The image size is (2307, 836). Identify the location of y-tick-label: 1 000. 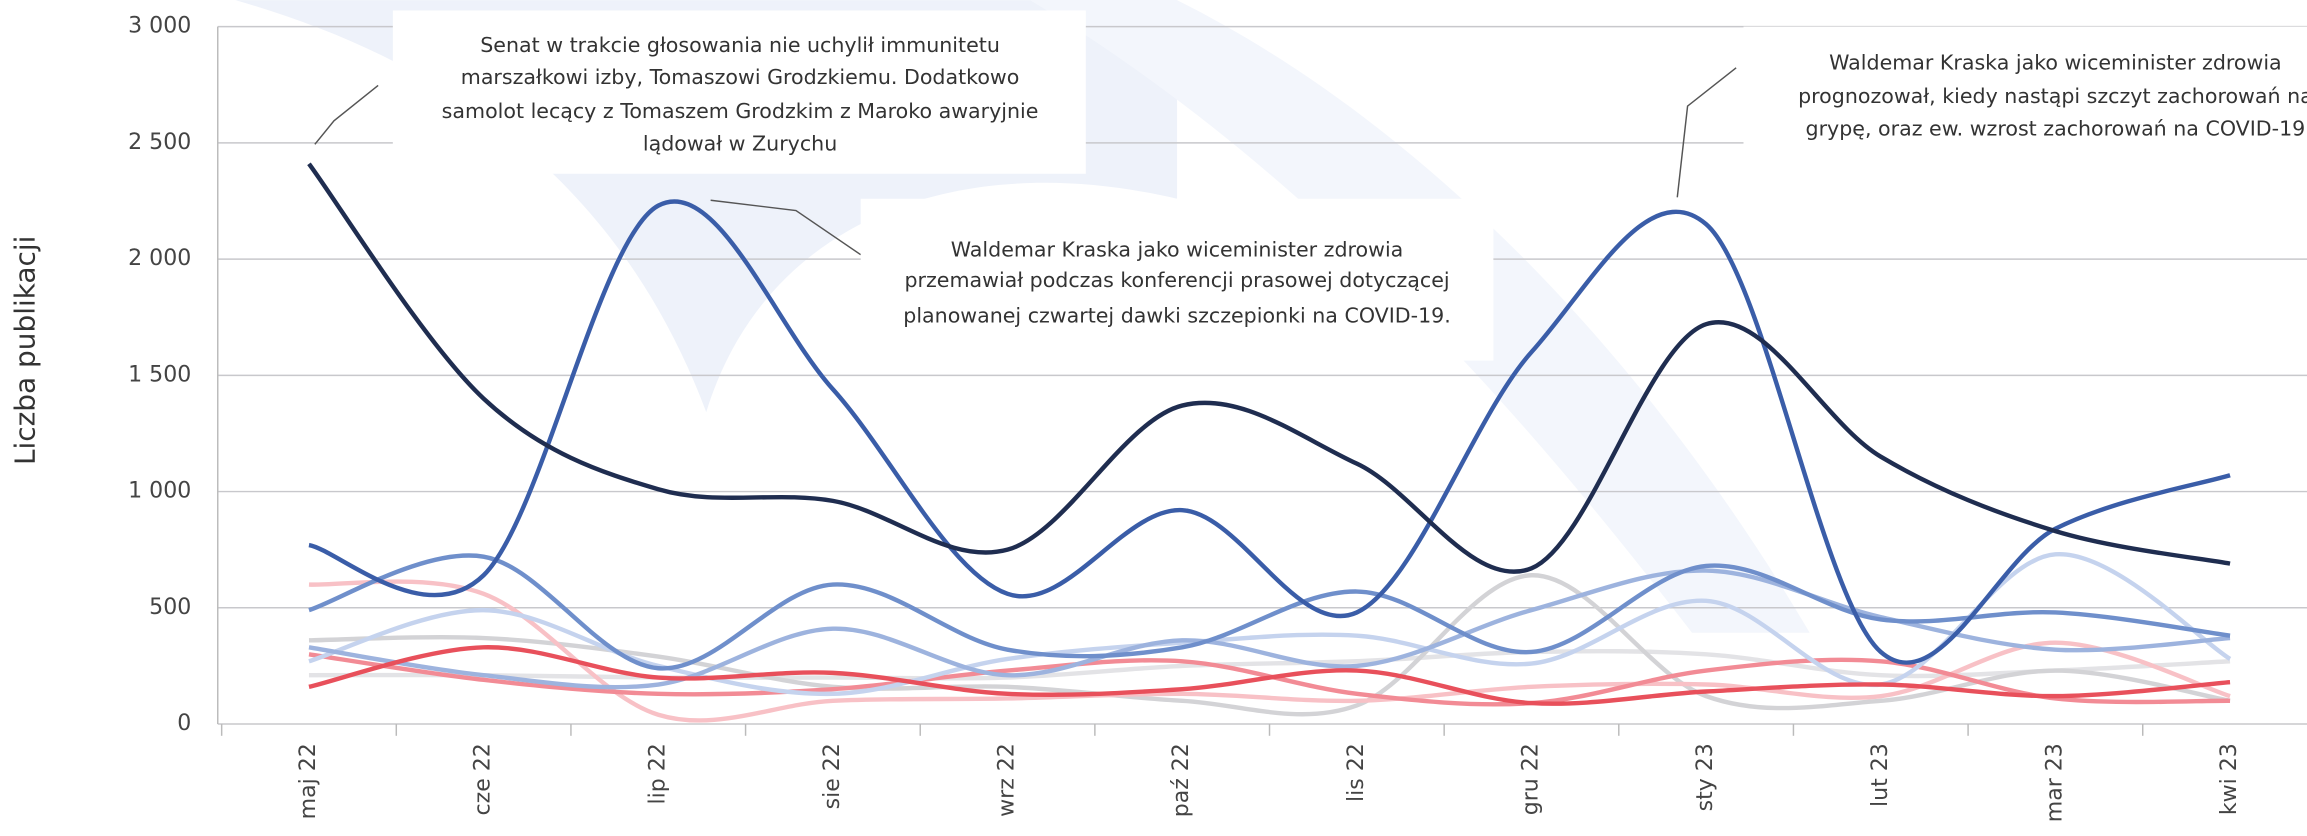
(159, 491).